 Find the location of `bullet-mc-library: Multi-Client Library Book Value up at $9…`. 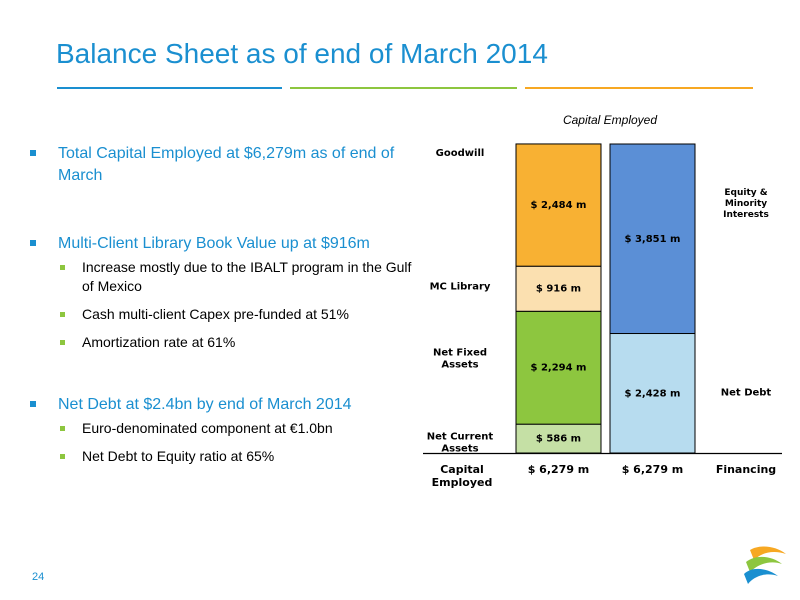

bullet-mc-library: Multi-Client Library Book Value up at $9… is located at coordinates (227, 244).